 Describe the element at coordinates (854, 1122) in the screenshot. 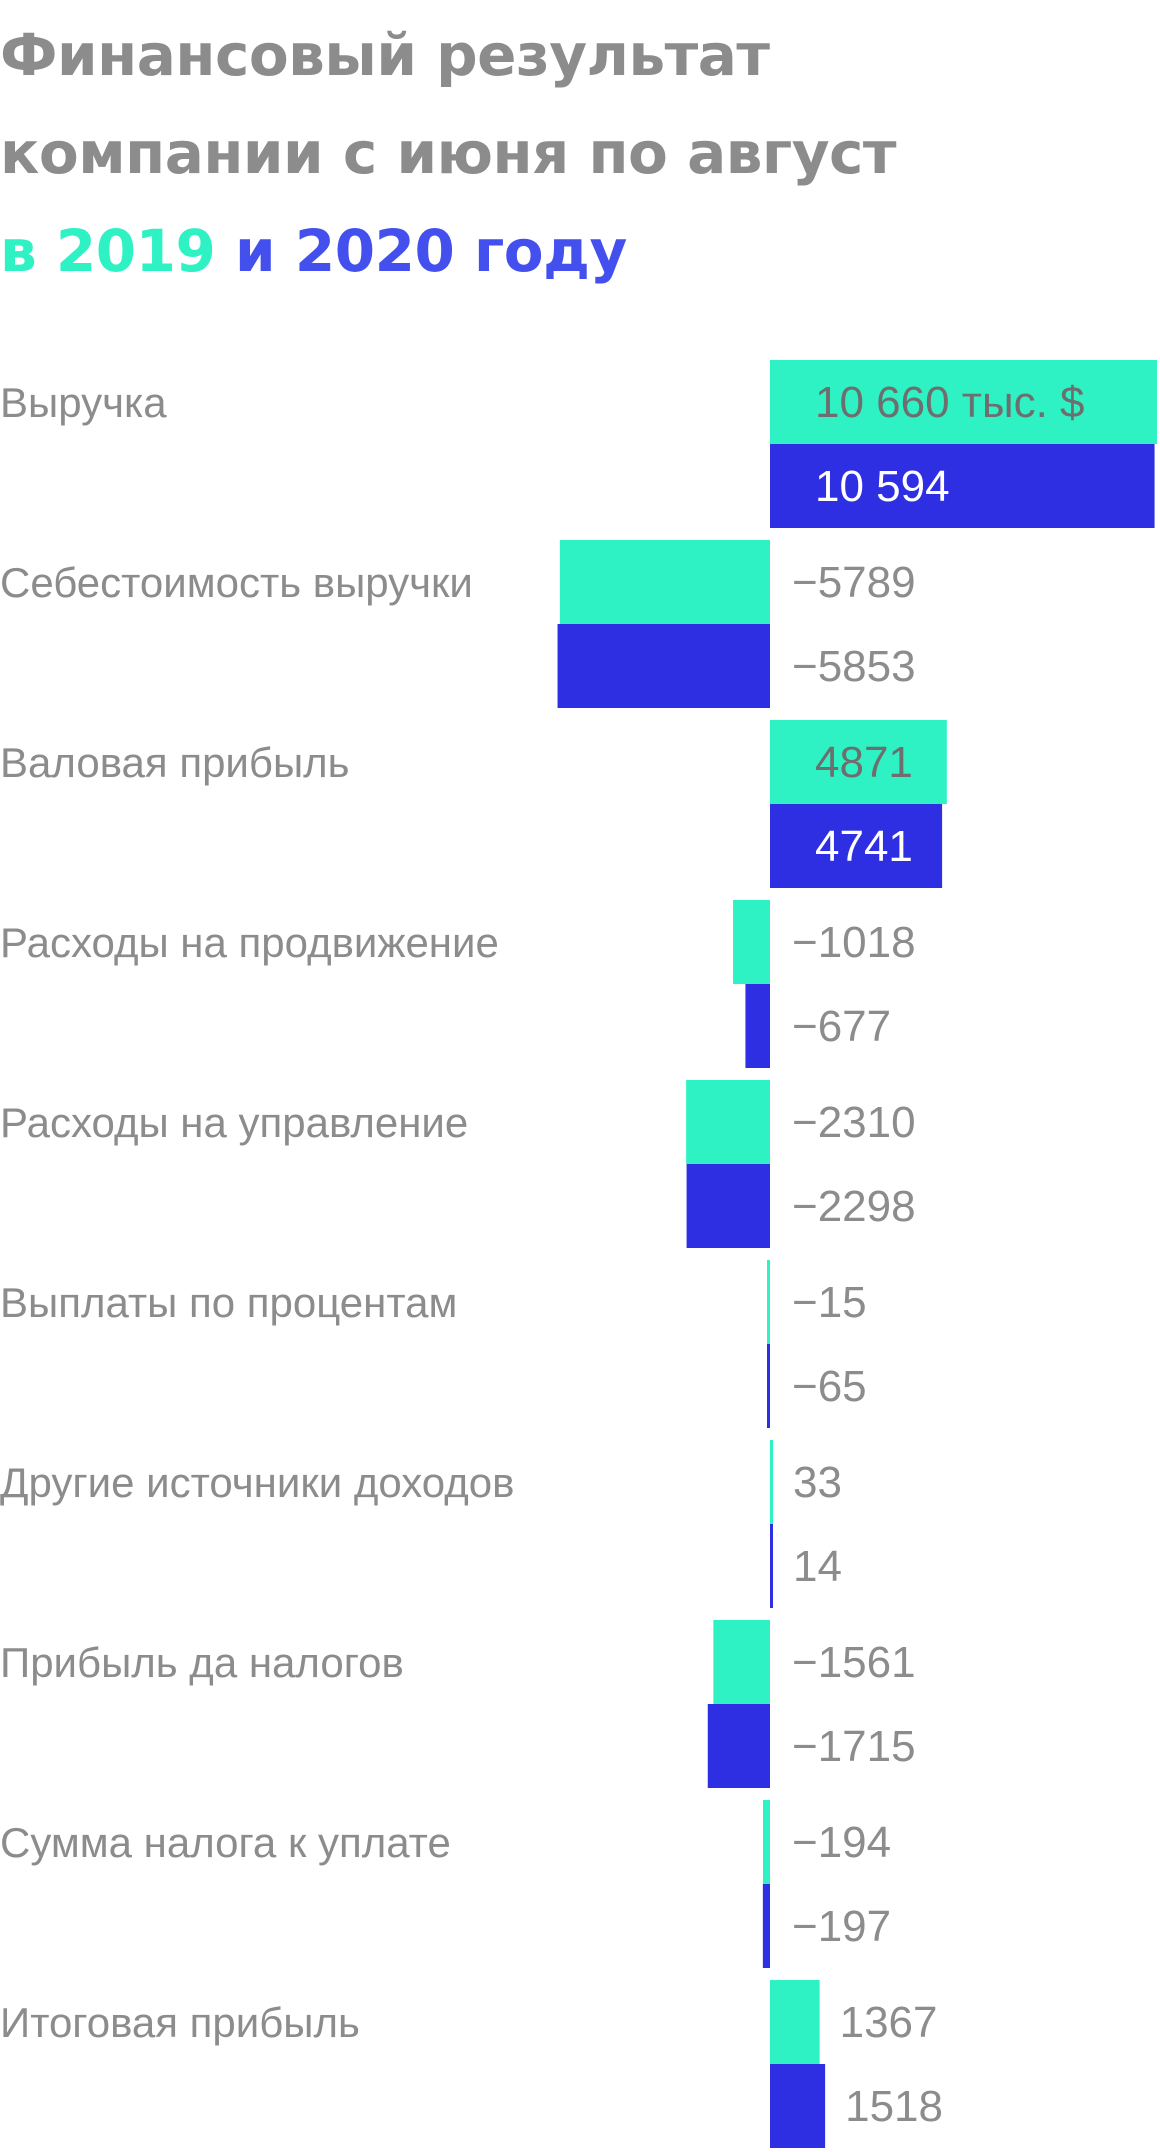

I see `data-label-2019: −2310` at that location.